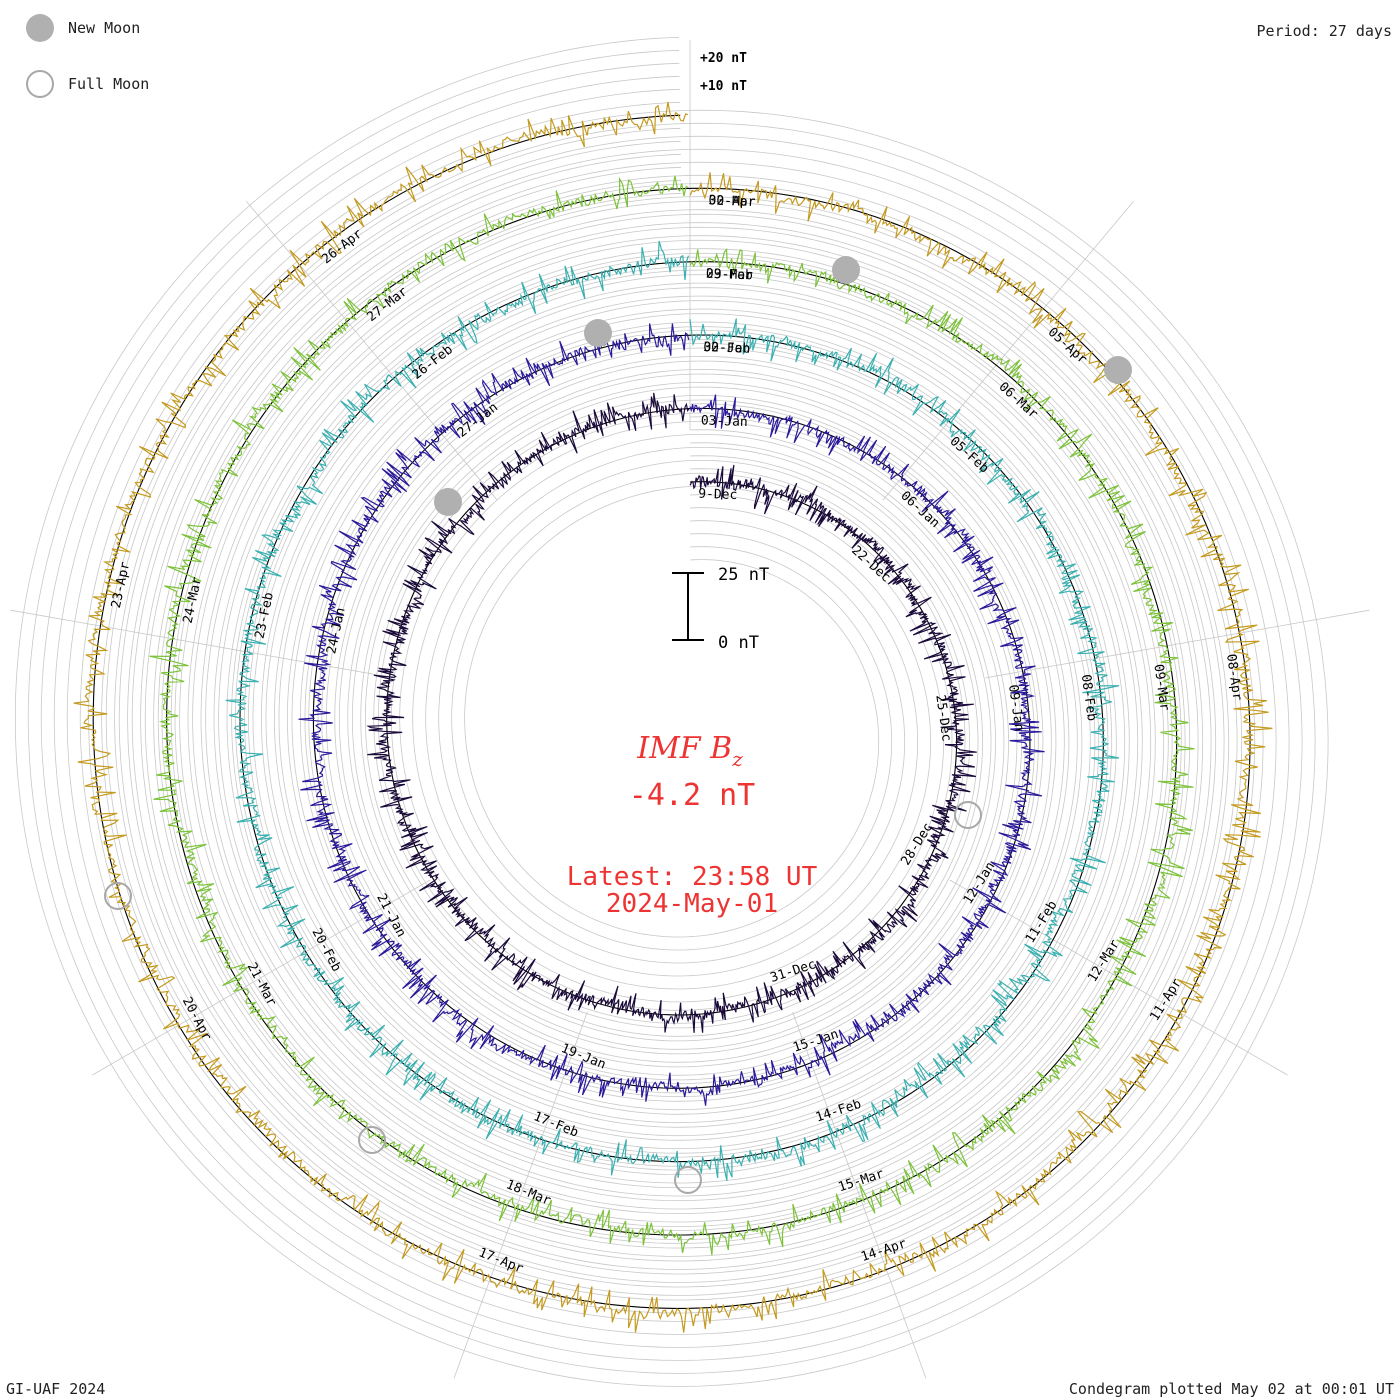  Describe the element at coordinates (738, 643) in the screenshot. I see `scale-bottom-label: 0 nT` at that location.